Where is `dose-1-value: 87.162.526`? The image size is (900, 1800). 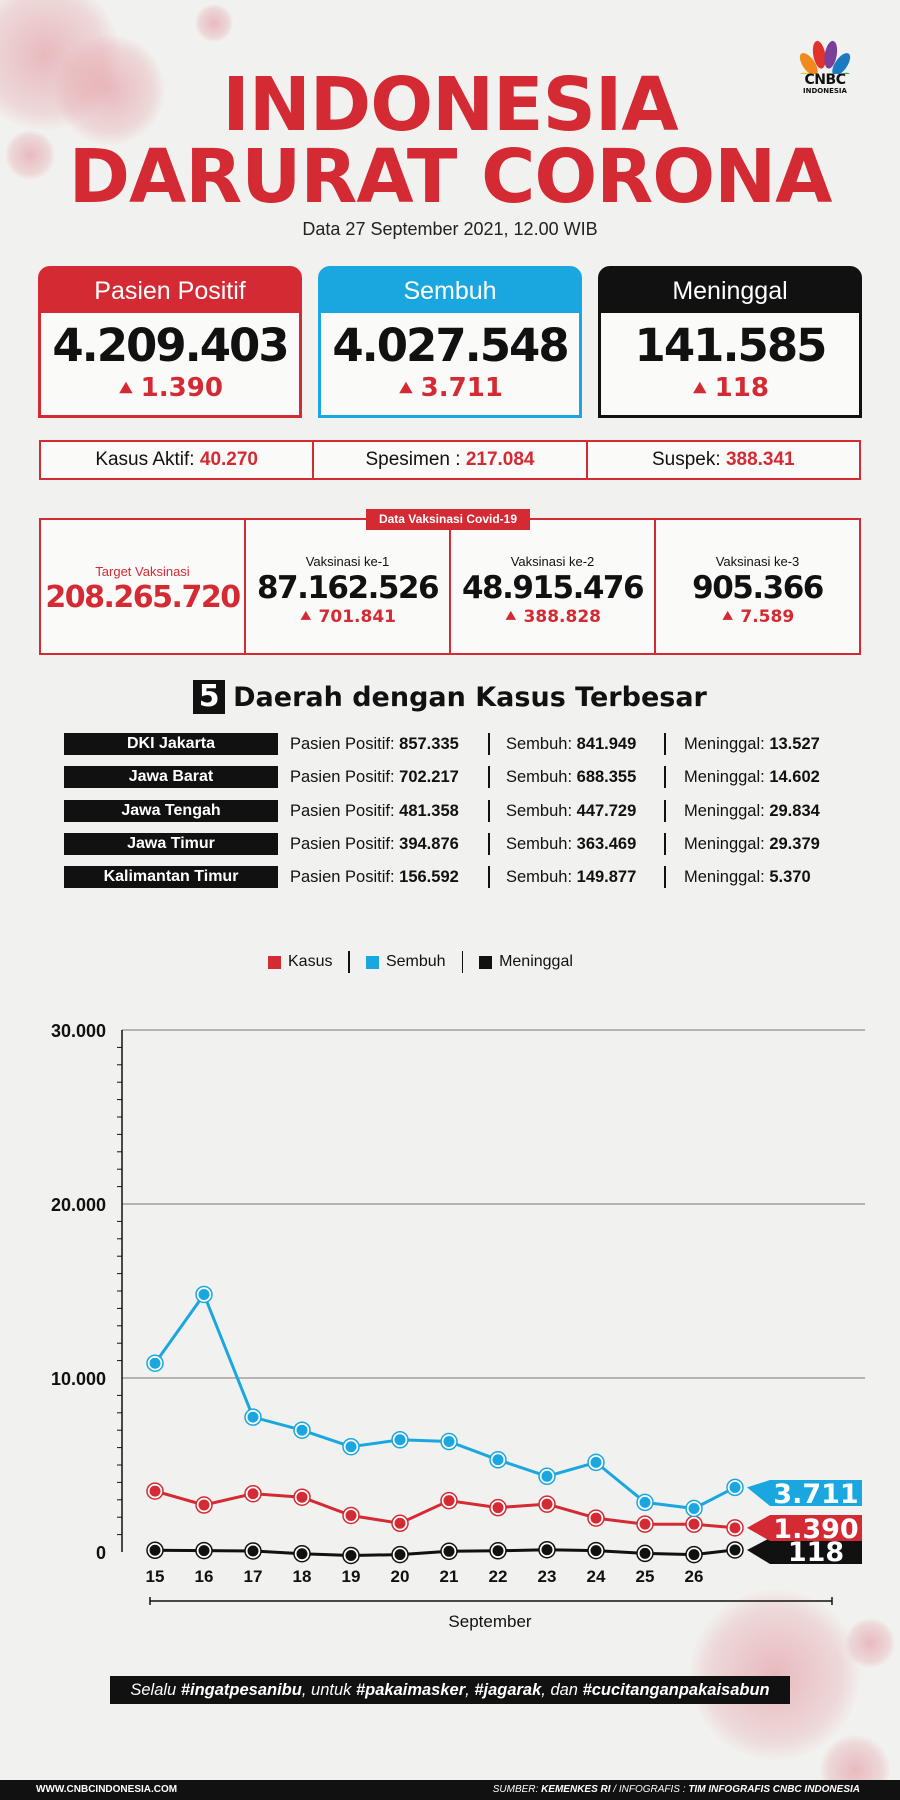 dose-1-value: 87.162.526 is located at coordinates (348, 588).